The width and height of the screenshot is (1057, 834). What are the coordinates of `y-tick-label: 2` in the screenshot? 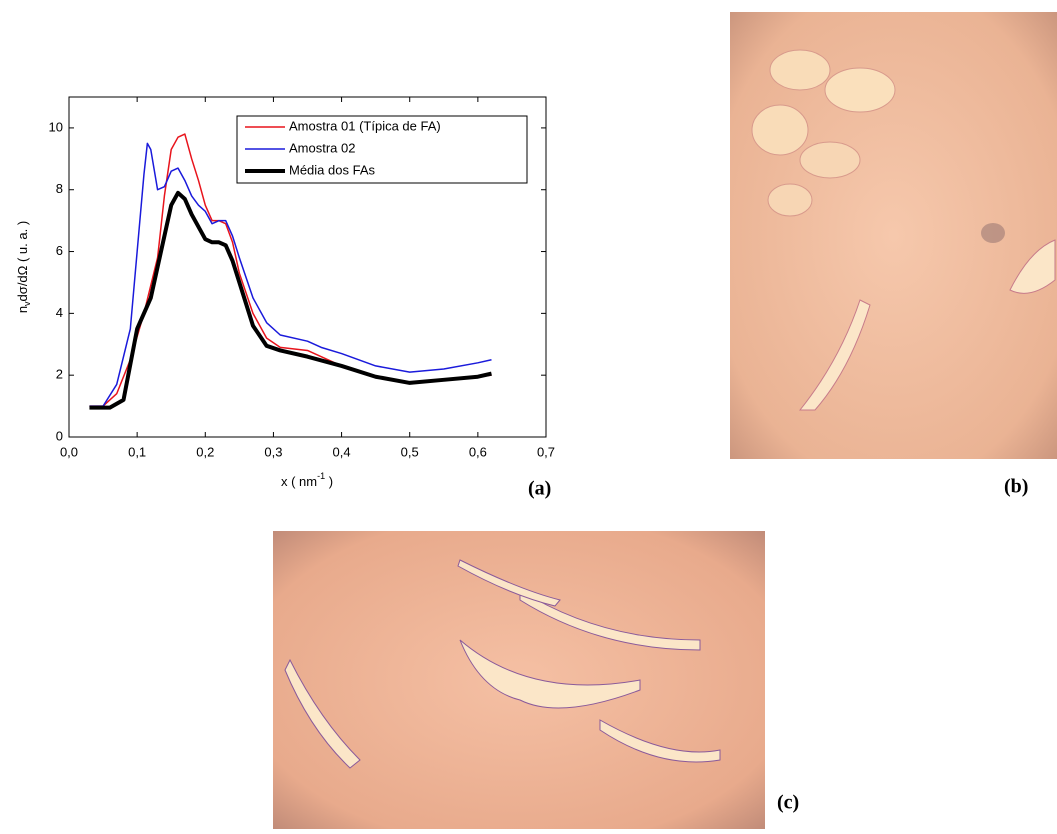 It's located at (59, 374).